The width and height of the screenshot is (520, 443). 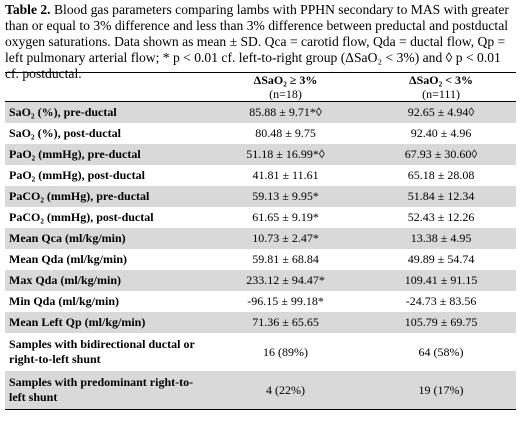 I want to click on value-low-delta: 109.41 ± 91.15, so click(x=441, y=280).